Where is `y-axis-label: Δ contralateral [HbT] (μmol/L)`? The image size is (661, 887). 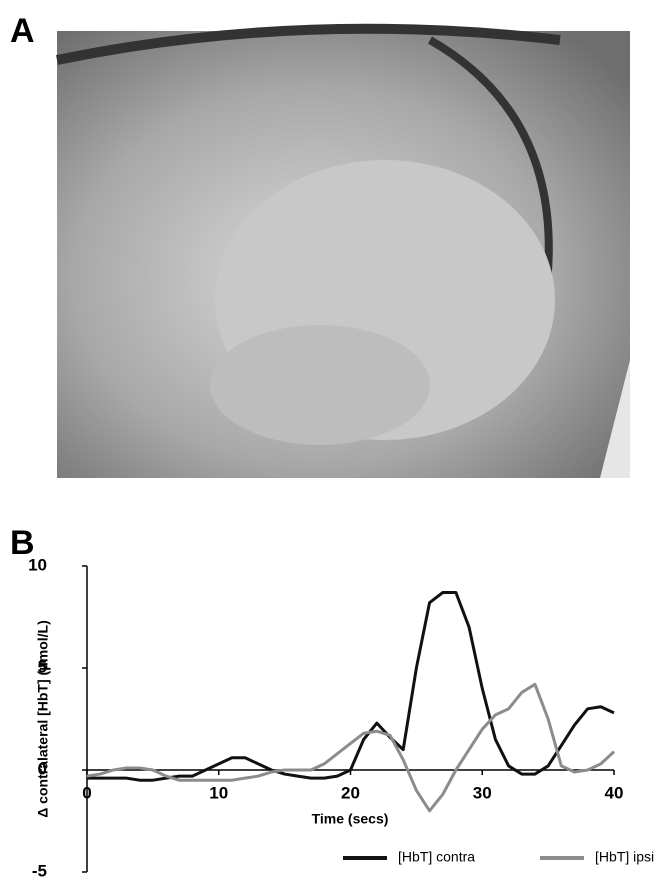 y-axis-label: Δ contralateral [HbT] (μmol/L) is located at coordinates (43, 719).